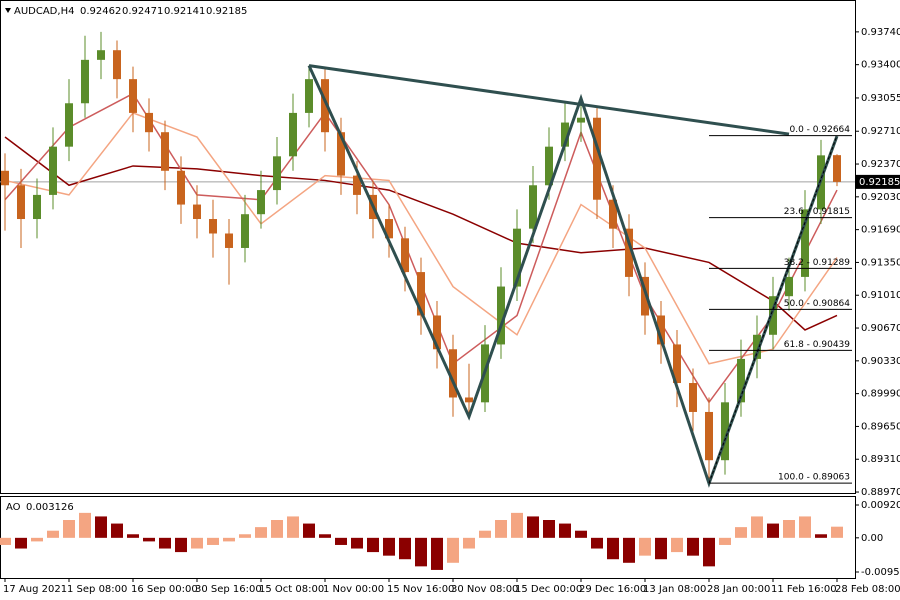 The height and width of the screenshot is (600, 900). I want to click on x-tick-label: 28 Jan 00:00, so click(738, 589).